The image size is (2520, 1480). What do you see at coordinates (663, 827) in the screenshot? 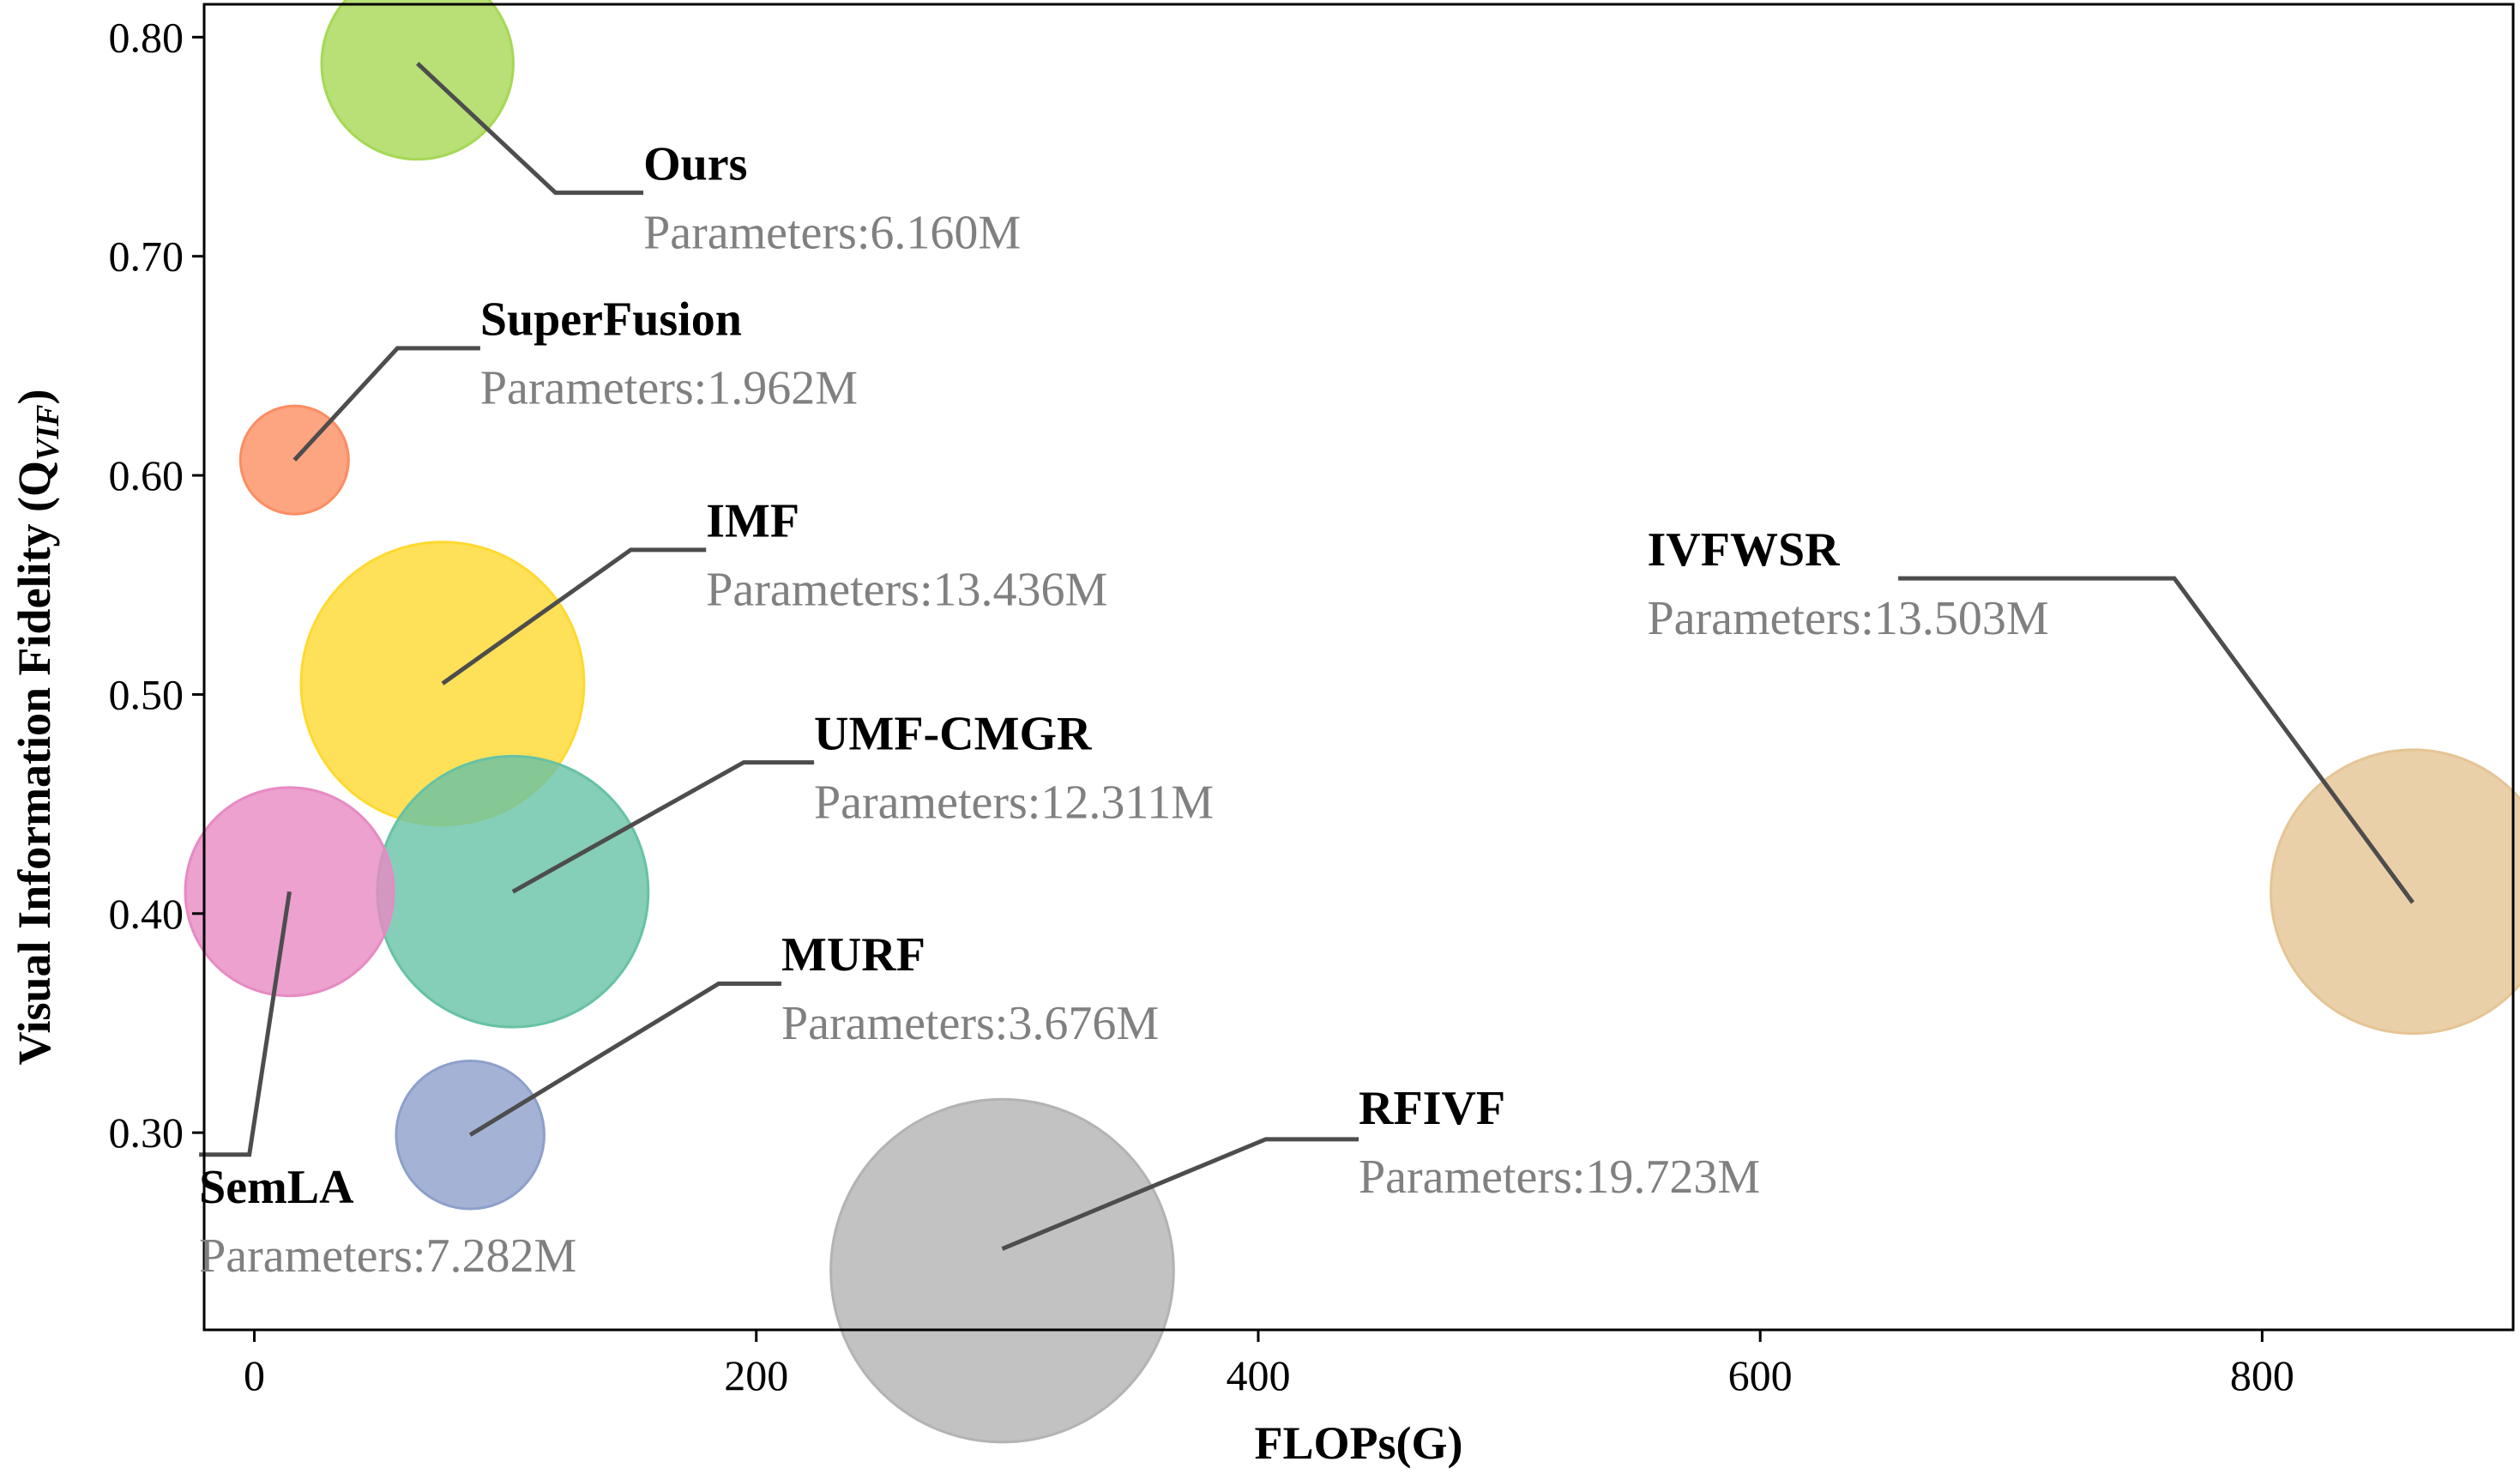
I see `leader-line-umf-cmgr` at bounding box center [663, 827].